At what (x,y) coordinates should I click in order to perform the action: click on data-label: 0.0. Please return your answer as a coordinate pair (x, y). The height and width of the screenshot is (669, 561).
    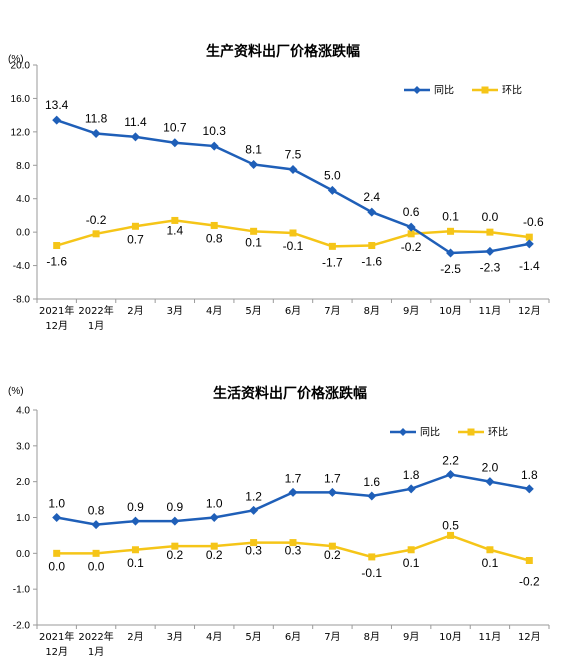
    Looking at the image, I should click on (56, 566).